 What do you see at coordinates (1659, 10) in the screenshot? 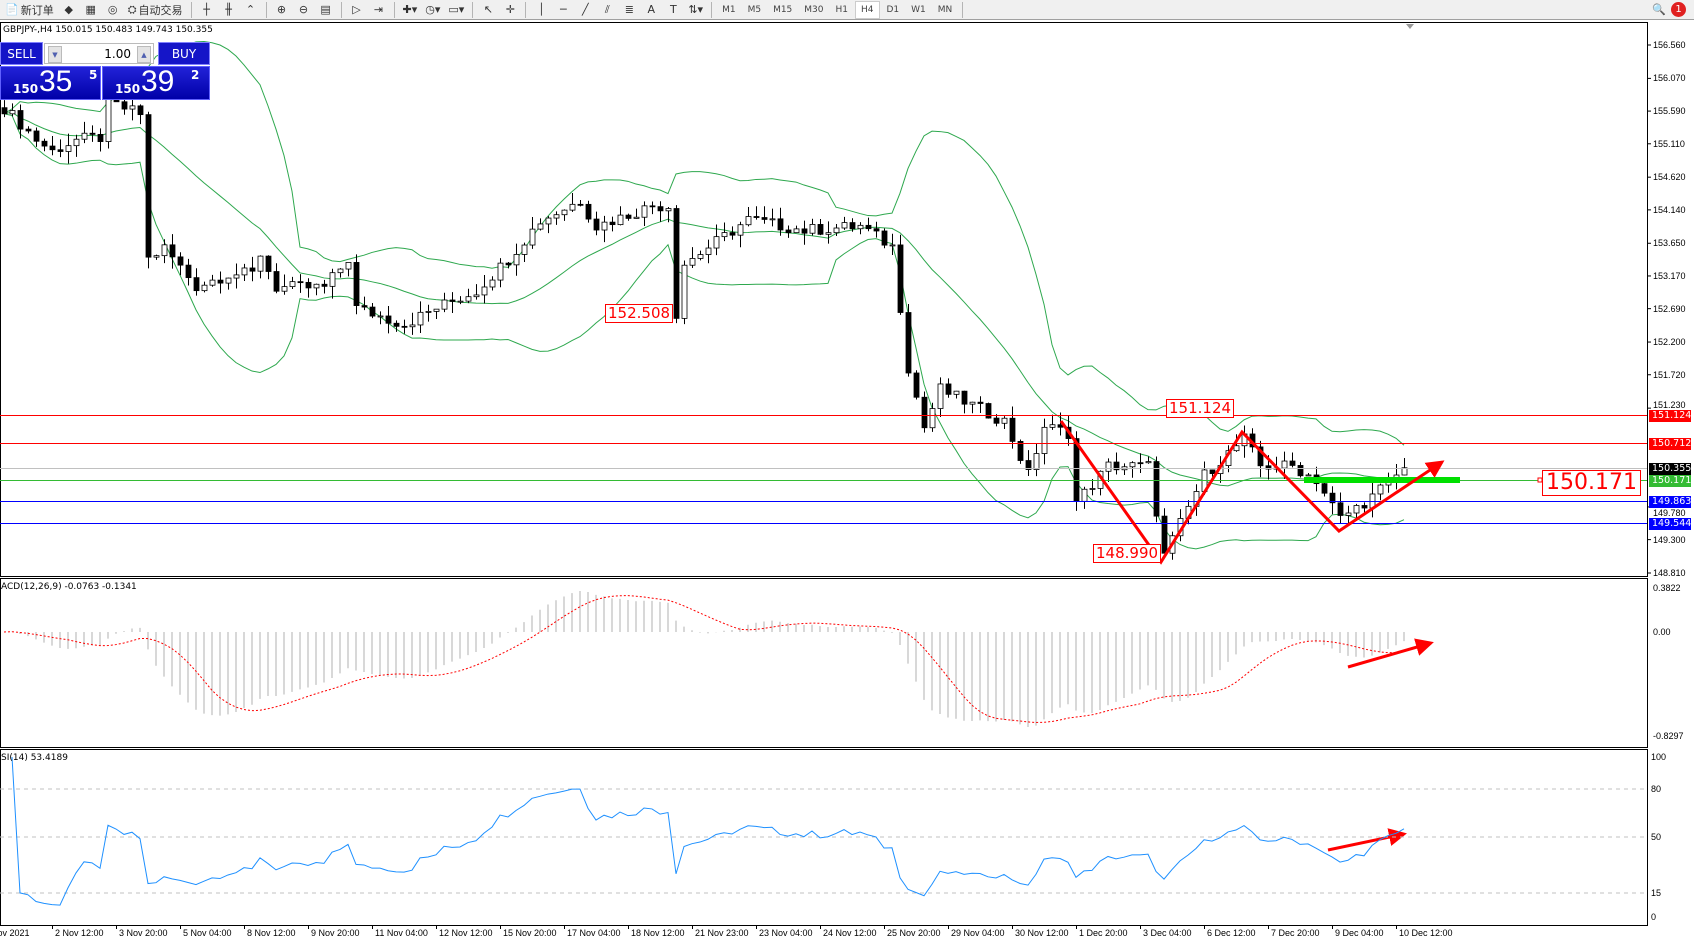
I see `search-button: 🔍` at bounding box center [1659, 10].